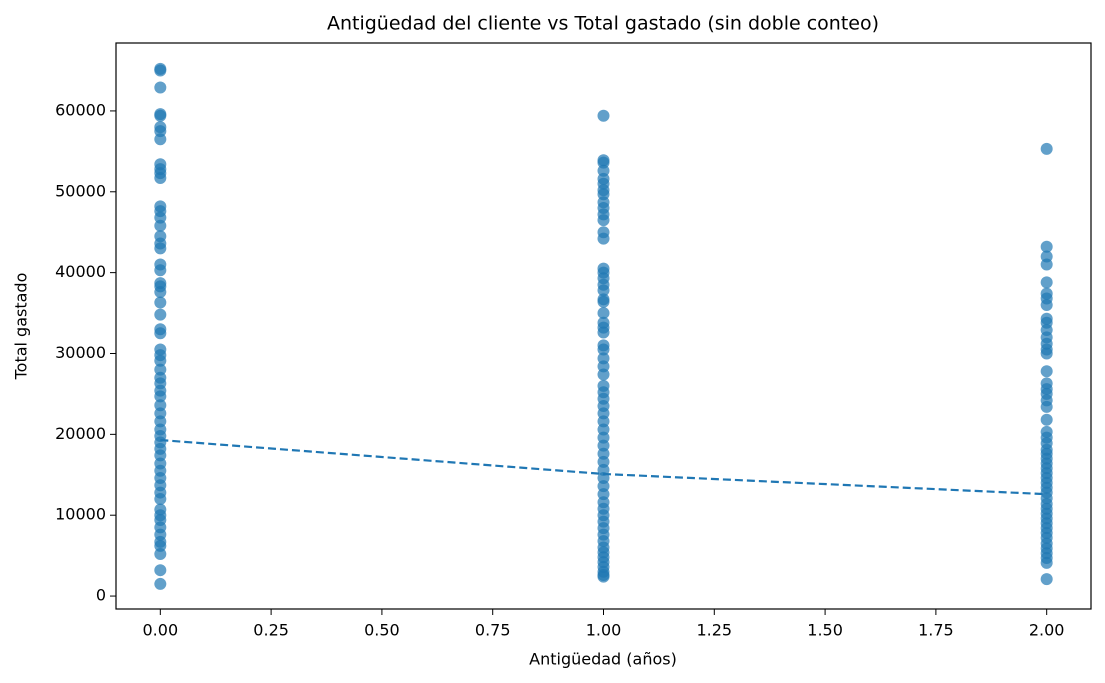  I want to click on x-tick-label: 0.00, so click(161, 630).